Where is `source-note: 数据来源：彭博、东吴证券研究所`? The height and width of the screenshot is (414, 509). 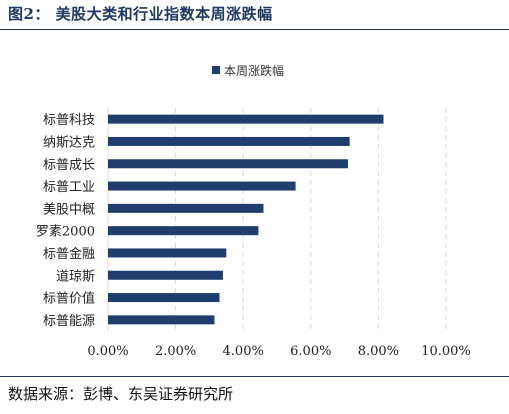 source-note: 数据来源：彭博、东吴证券研究所 is located at coordinates (121, 394).